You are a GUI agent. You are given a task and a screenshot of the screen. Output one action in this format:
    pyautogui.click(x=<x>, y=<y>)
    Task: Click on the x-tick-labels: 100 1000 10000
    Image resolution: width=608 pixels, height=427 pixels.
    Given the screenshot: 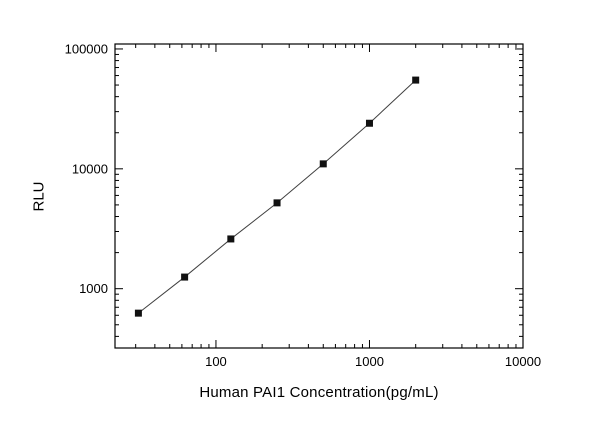 What is the action you would take?
    pyautogui.click(x=373, y=361)
    